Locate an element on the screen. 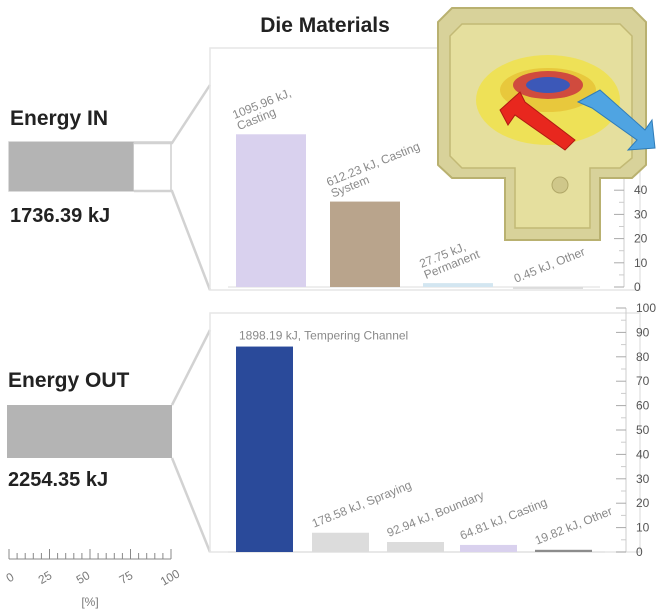 Image resolution: width=664 pixels, height=610 pixels. energy-out-value: 2254.35 kJ is located at coordinates (58, 480).